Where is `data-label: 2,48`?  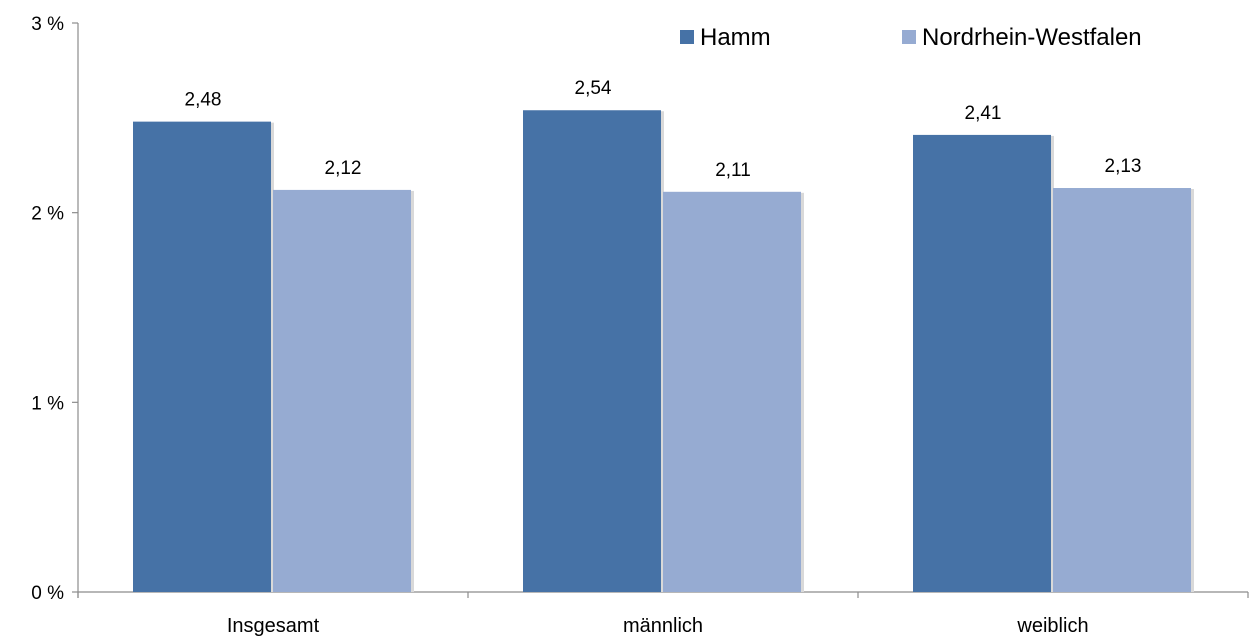 data-label: 2,48 is located at coordinates (203, 100).